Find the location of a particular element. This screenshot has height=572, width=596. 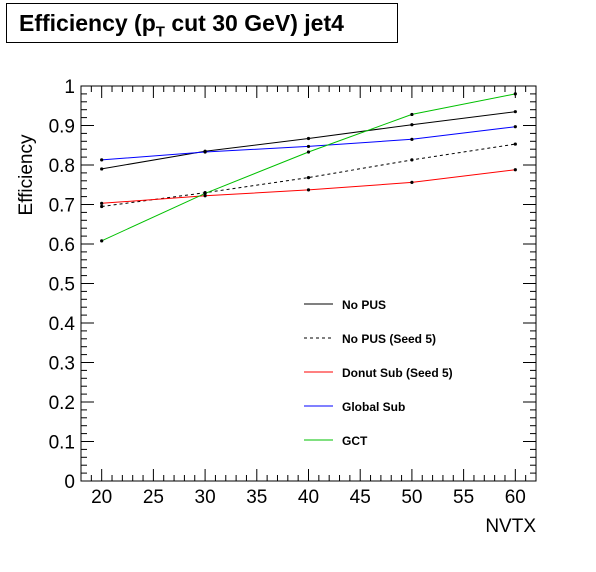

y-tick-label: 0.5 is located at coordinates (62, 285).